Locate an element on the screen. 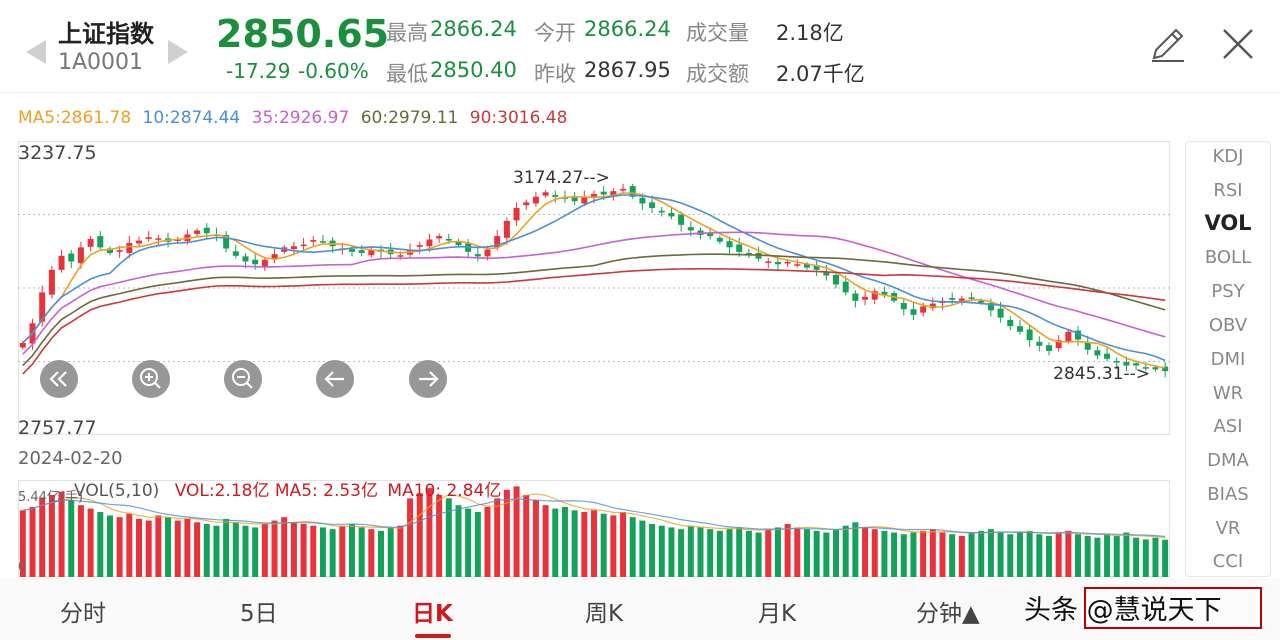  indicator-cci: CCI is located at coordinates (1228, 561).